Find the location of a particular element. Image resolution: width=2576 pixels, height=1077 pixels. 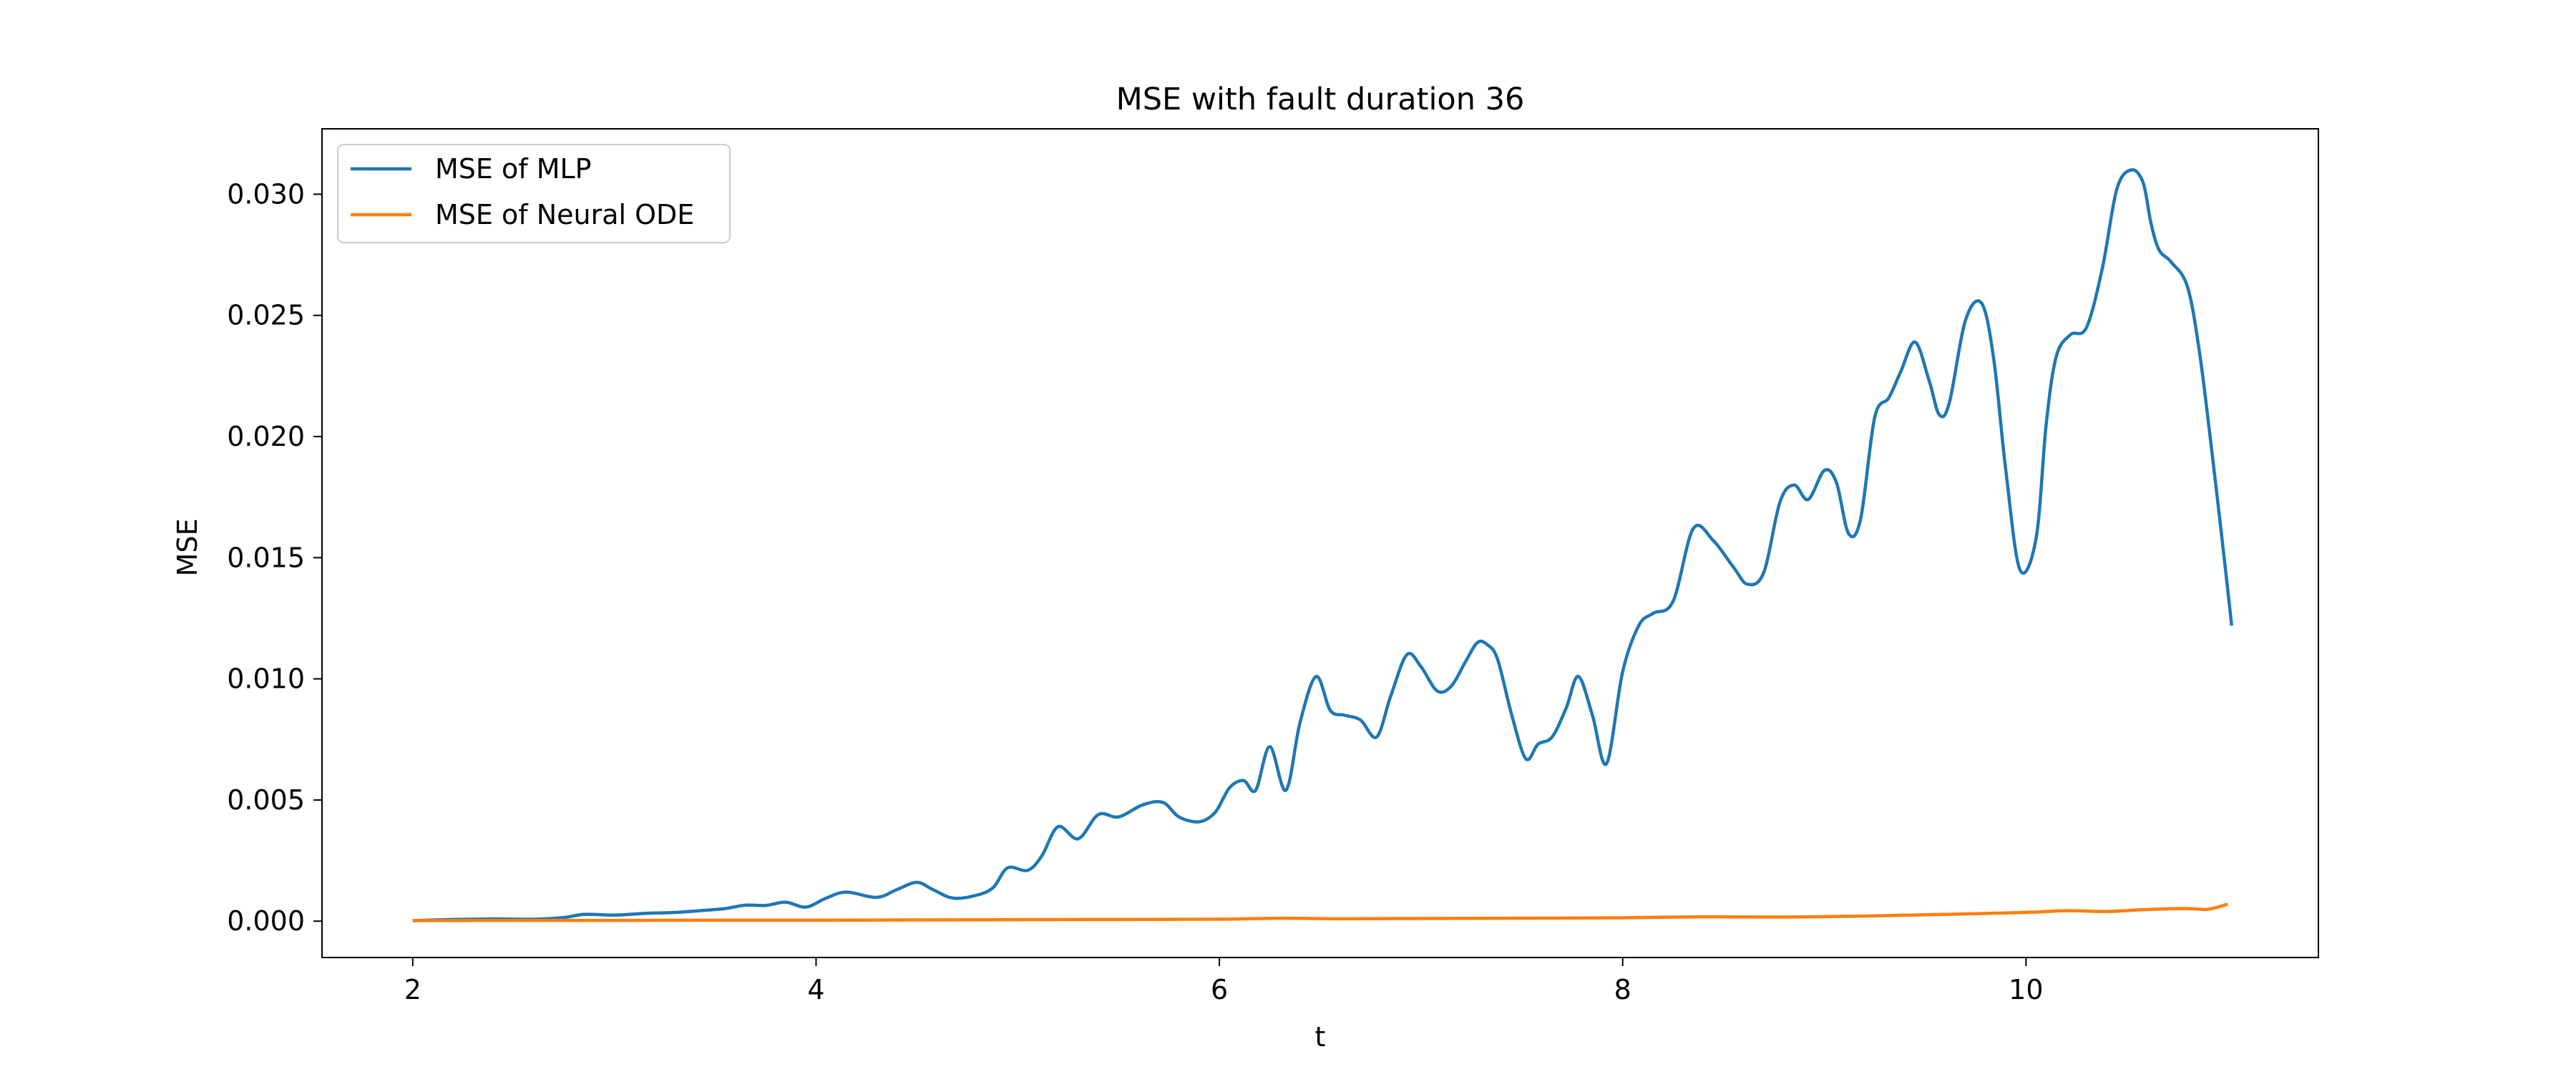

x-tick-label: 8 is located at coordinates (1622, 989).